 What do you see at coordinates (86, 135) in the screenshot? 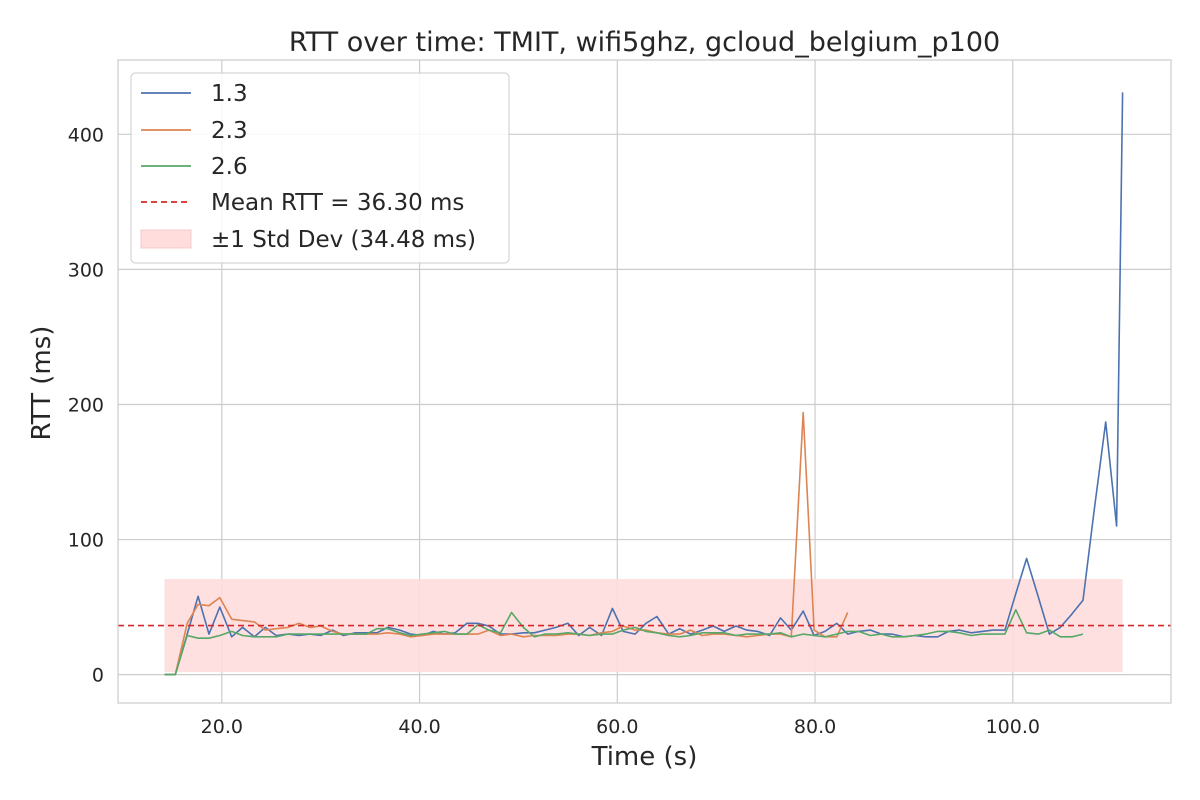
I see `y-tick-label: 400` at bounding box center [86, 135].